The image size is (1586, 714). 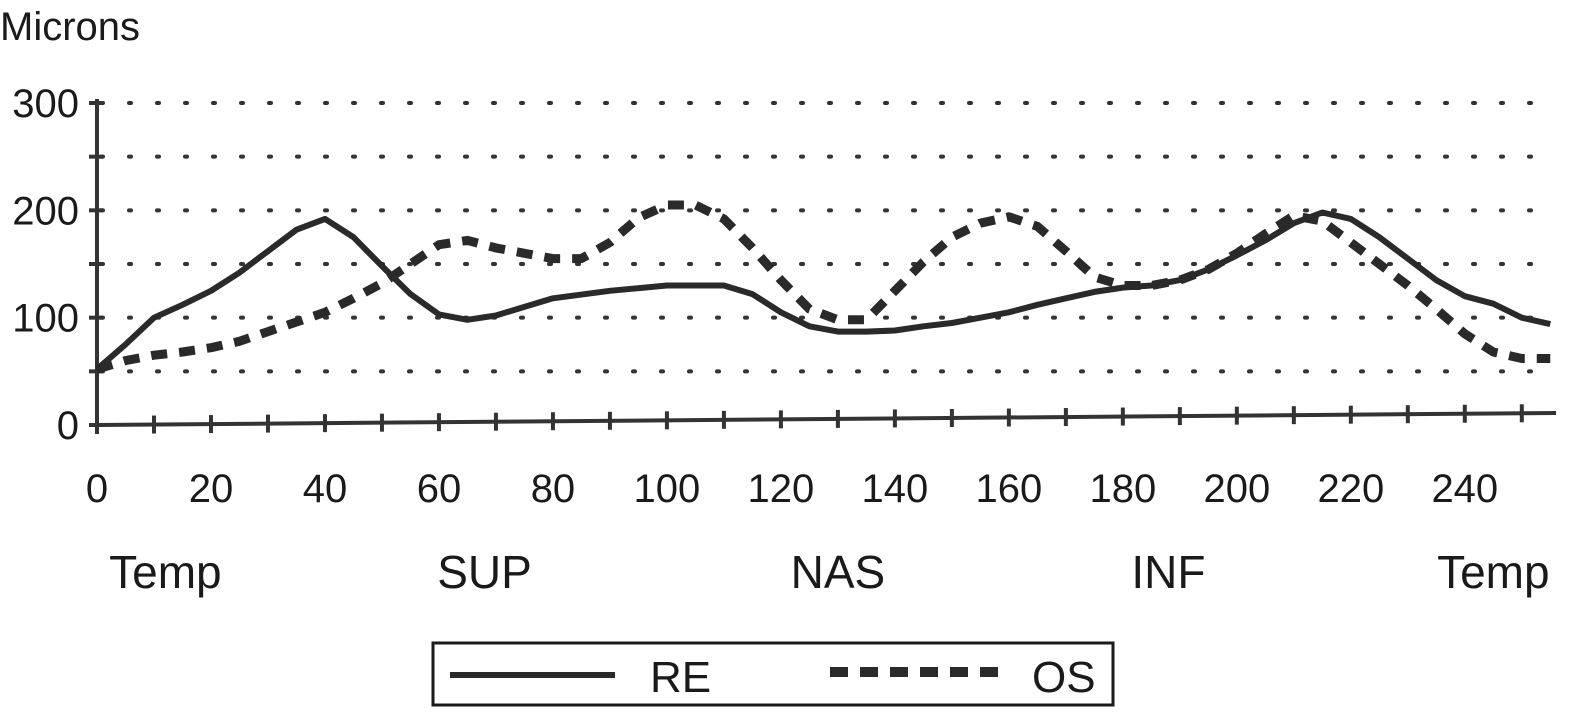 What do you see at coordinates (773, 674) in the screenshot?
I see `legend: RE OS` at bounding box center [773, 674].